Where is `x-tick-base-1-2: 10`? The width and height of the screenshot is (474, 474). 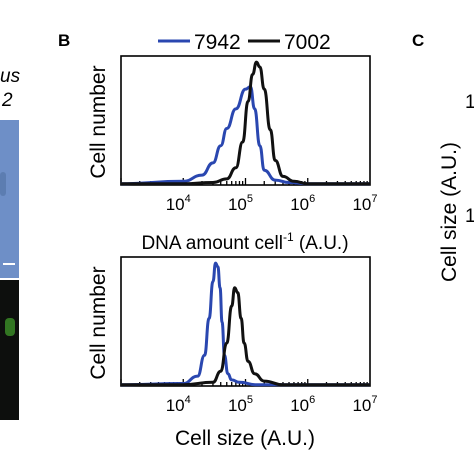
x-tick-base-1-2: 10 is located at coordinates (299, 405).